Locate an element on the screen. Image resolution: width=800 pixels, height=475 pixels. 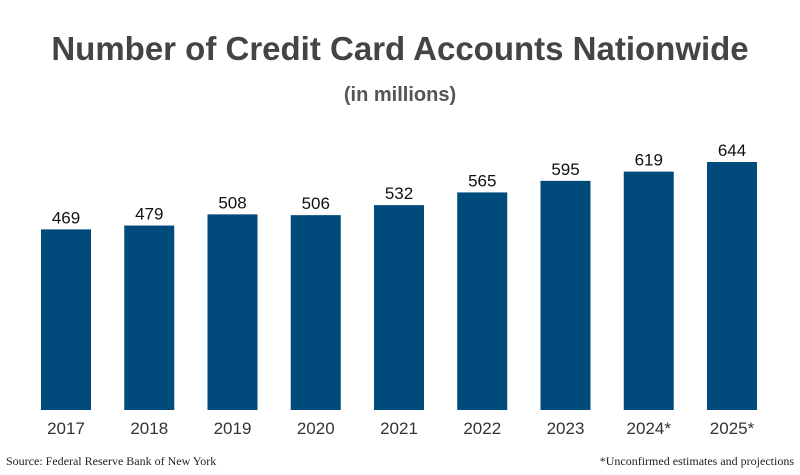
x-tick-label-2024*: 2024* is located at coordinates (649, 428).